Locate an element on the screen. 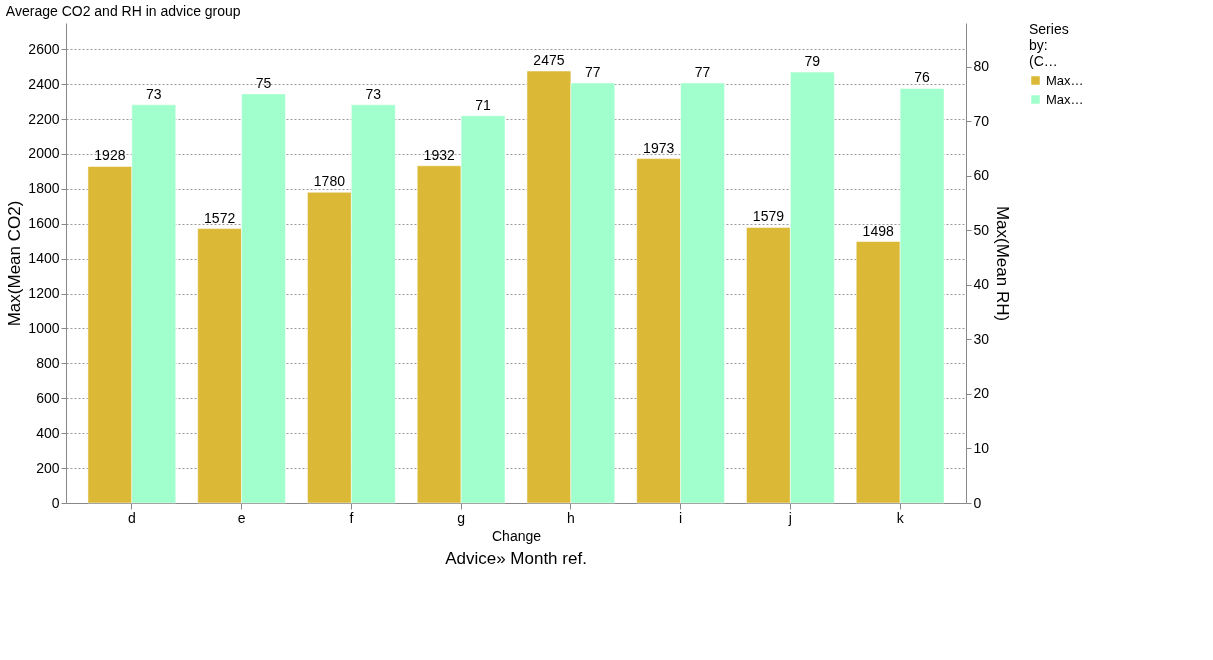 The height and width of the screenshot is (660, 1213). y2-tick-label: 0 is located at coordinates (977, 502).